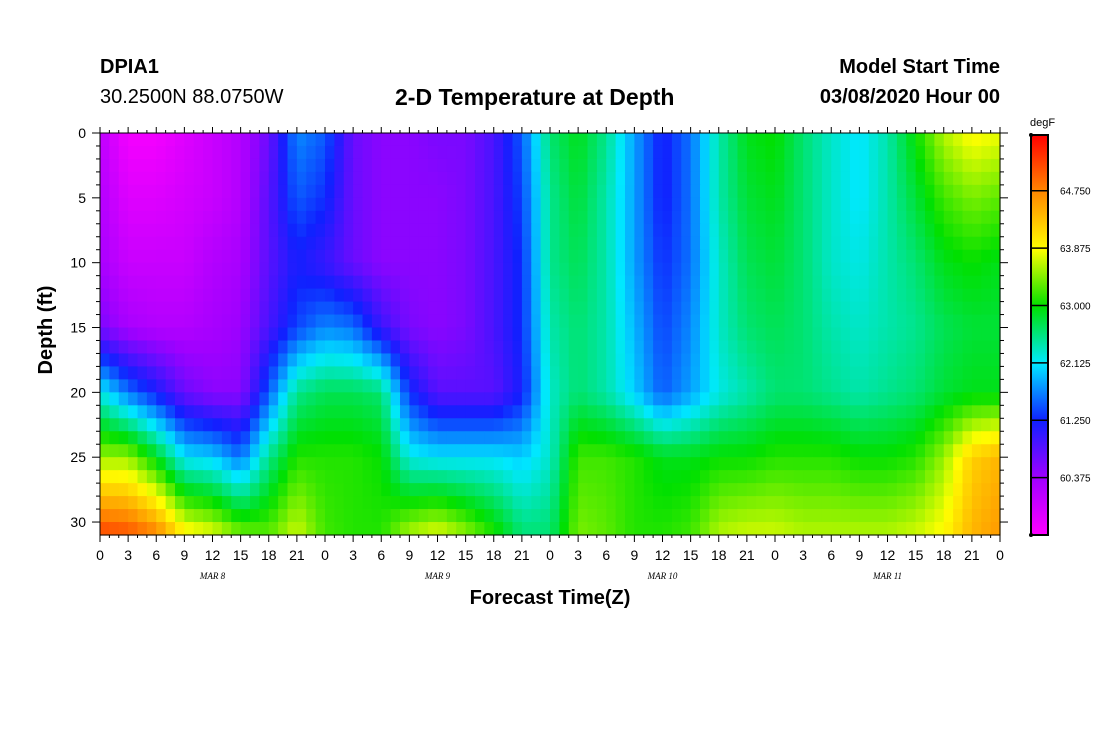 The image size is (1100, 750). Describe the element at coordinates (1031, 535) in the screenshot. I see `colorbar-end-marker` at that location.